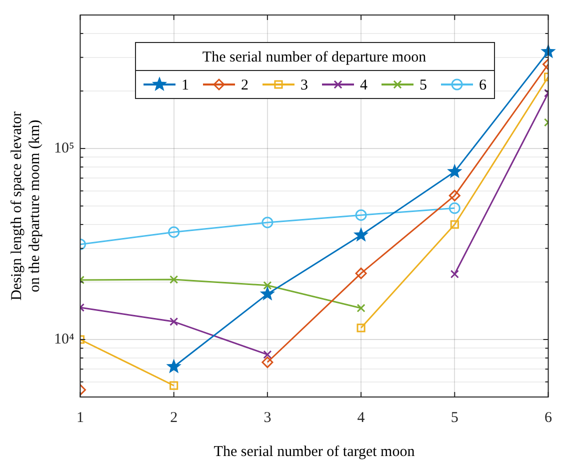 The image size is (564, 465). Describe the element at coordinates (314, 57) in the screenshot. I see `legend-title: The serial number of departure moon` at that location.